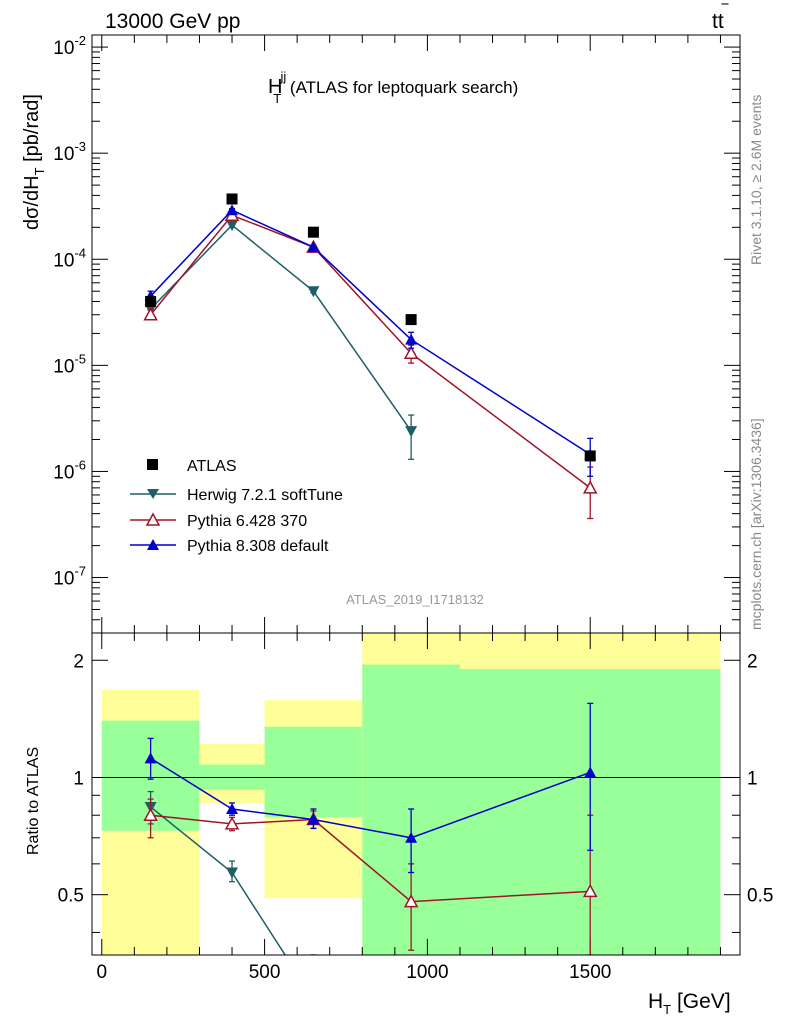 This screenshot has width=786, height=1024. What do you see at coordinates (756, 180) in the screenshot?
I see `rivet-label: Rivet 3.1.10, ≥ 2.6M events` at bounding box center [756, 180].